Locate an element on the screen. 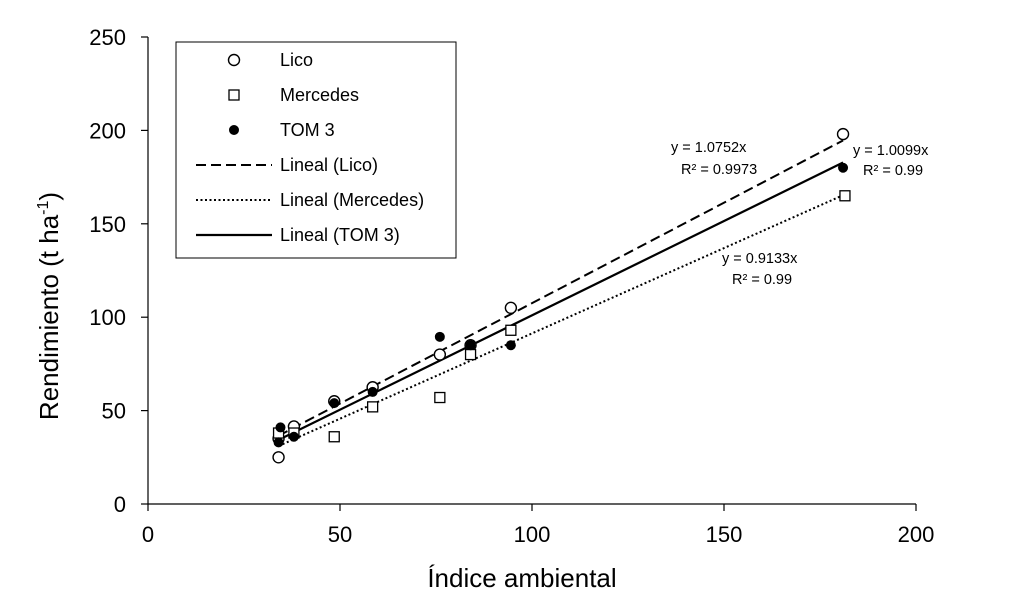 The image size is (1027, 613). y-axis-title-base: Rendimiento (t ha is located at coordinates (49, 317).